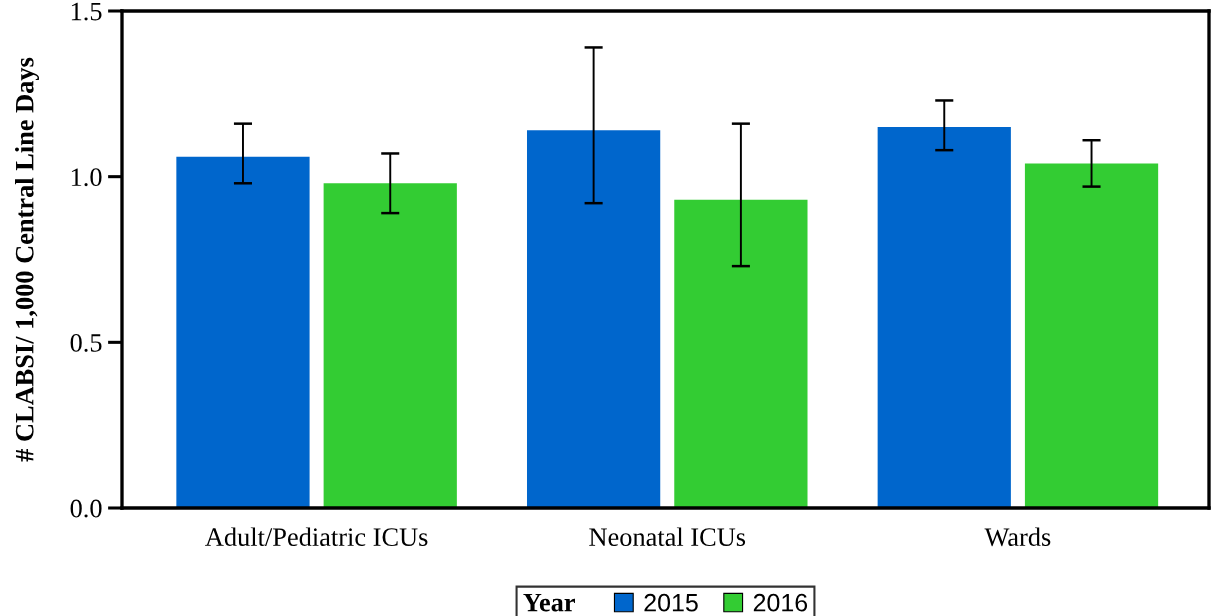  I want to click on legend-label: 2015, so click(671, 602).